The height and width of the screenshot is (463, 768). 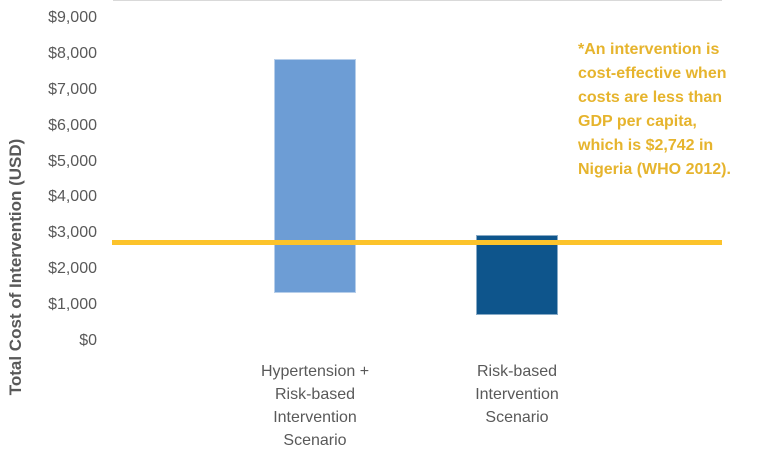 I want to click on annotation-line: costs are less than, so click(x=650, y=97).